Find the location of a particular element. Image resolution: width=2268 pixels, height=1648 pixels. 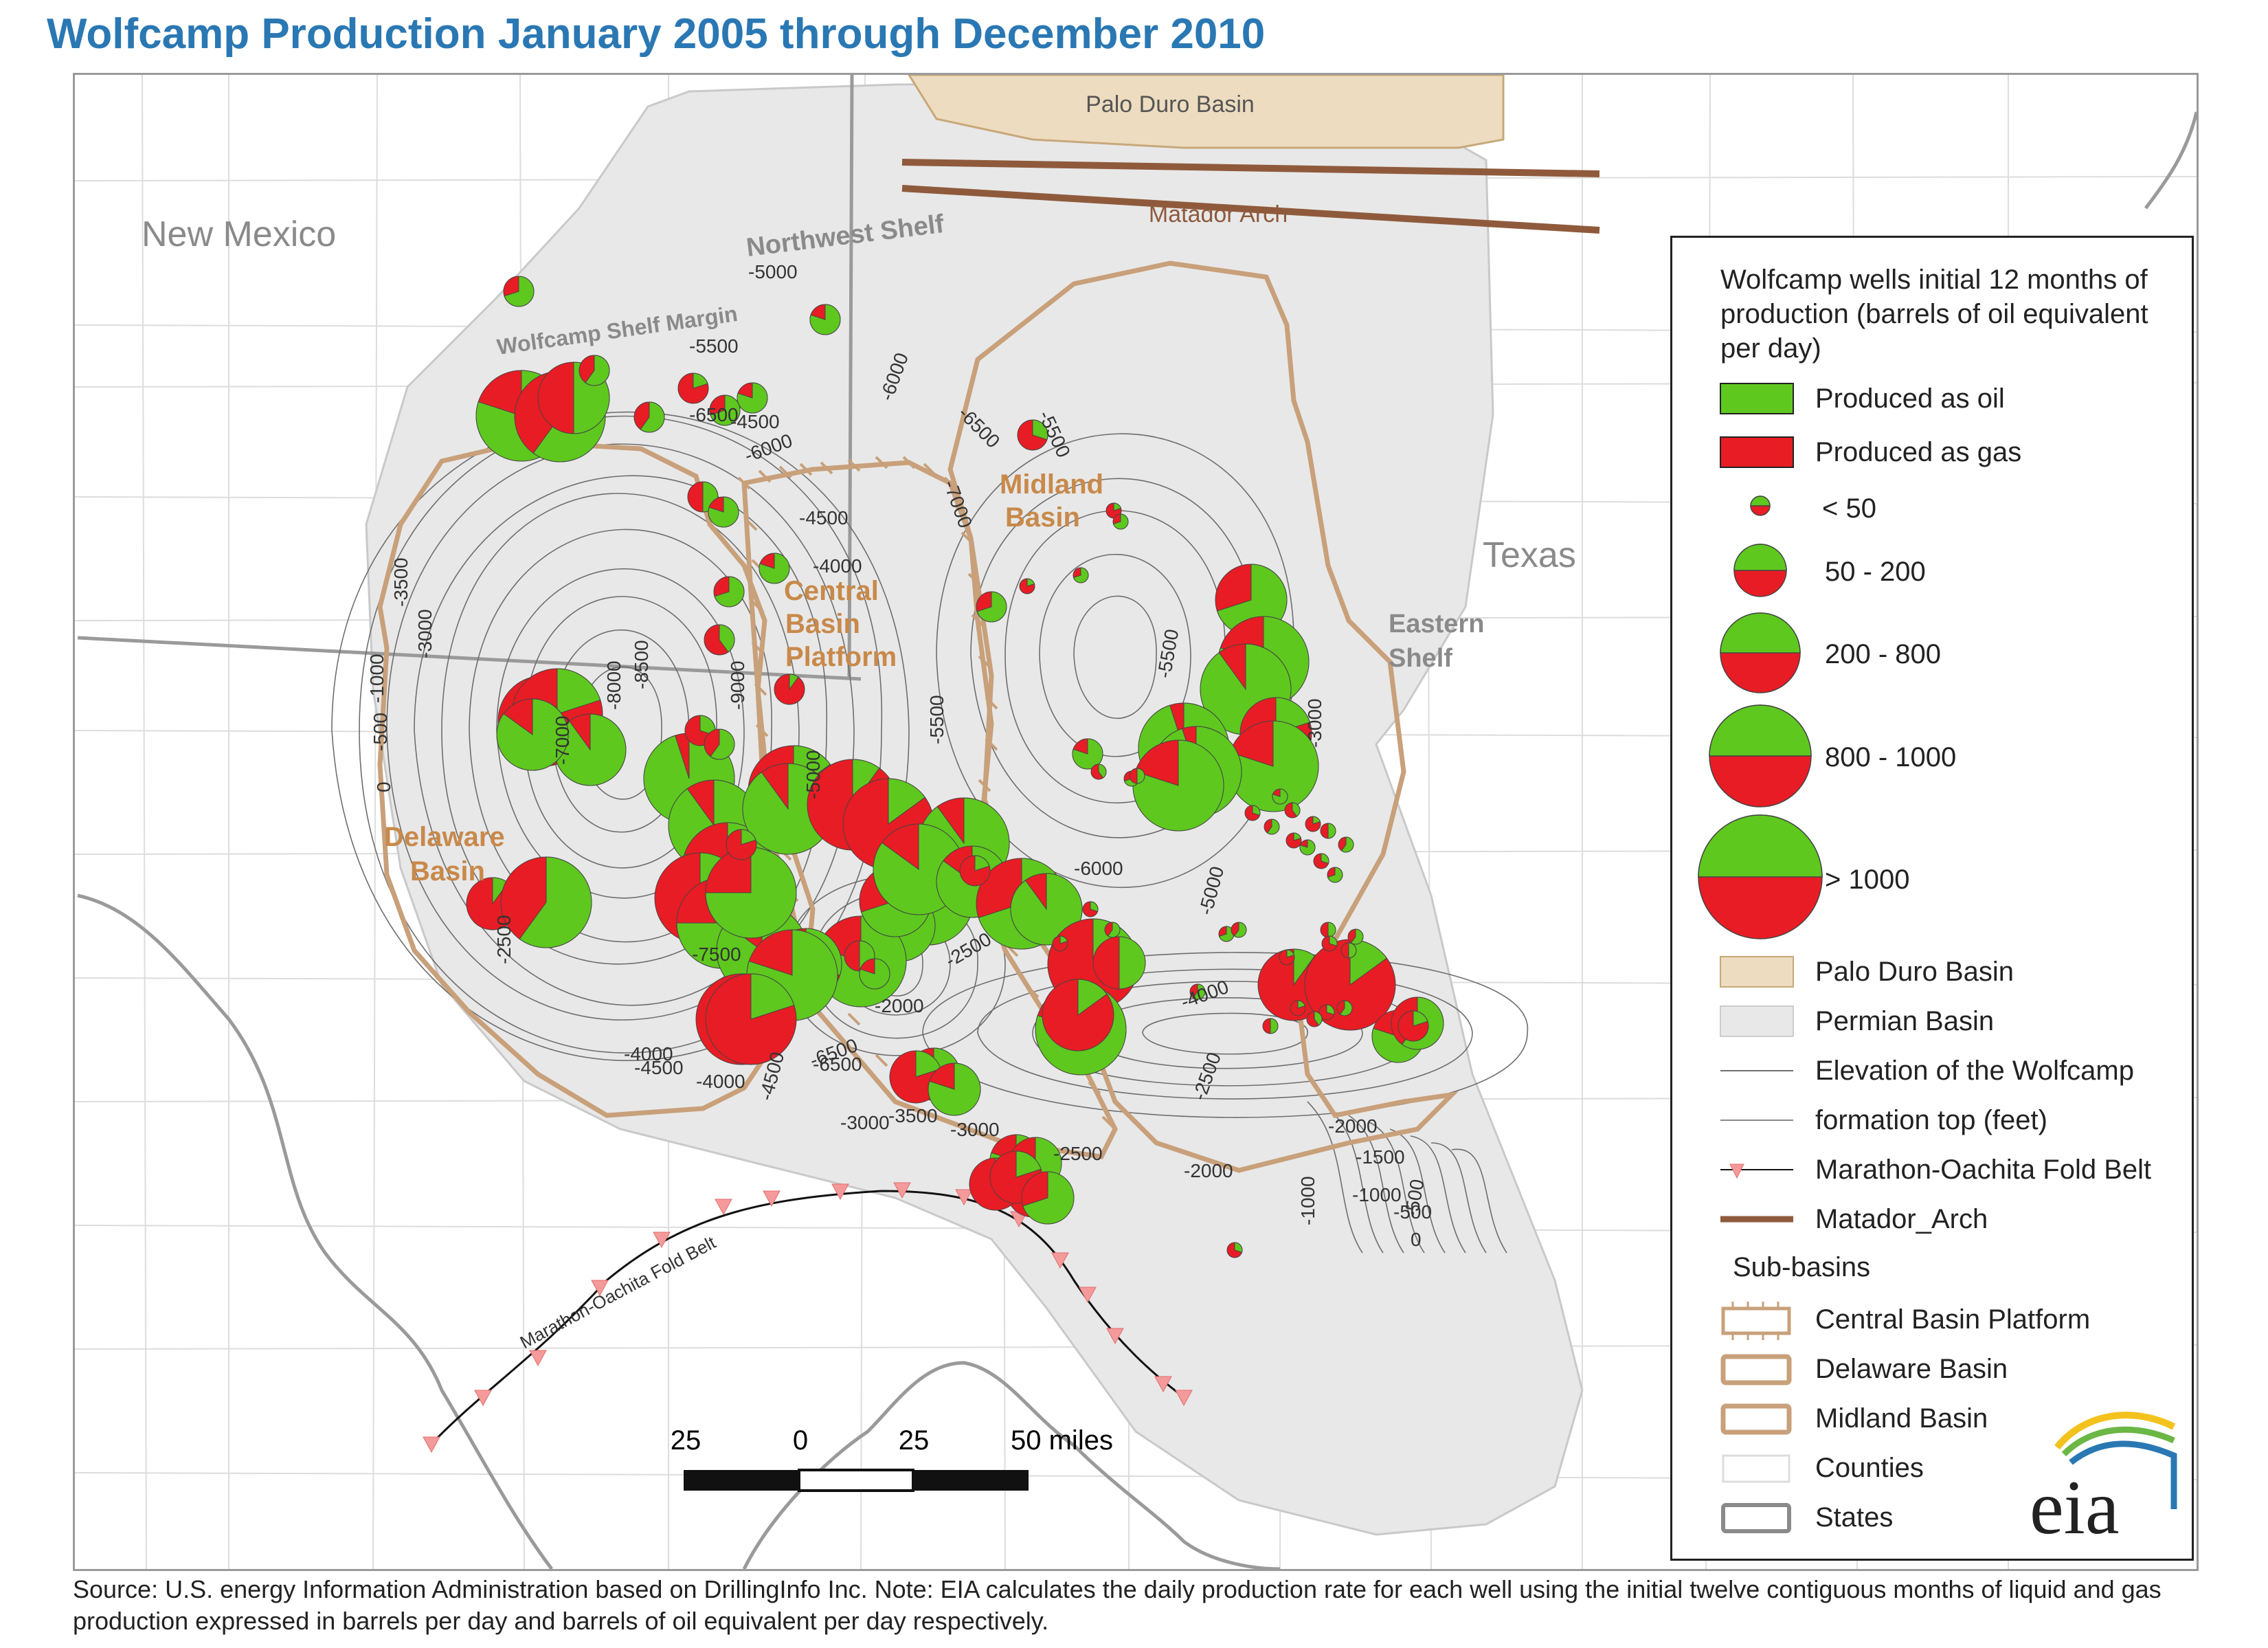

well-w101 is located at coordinates (1120, 521).